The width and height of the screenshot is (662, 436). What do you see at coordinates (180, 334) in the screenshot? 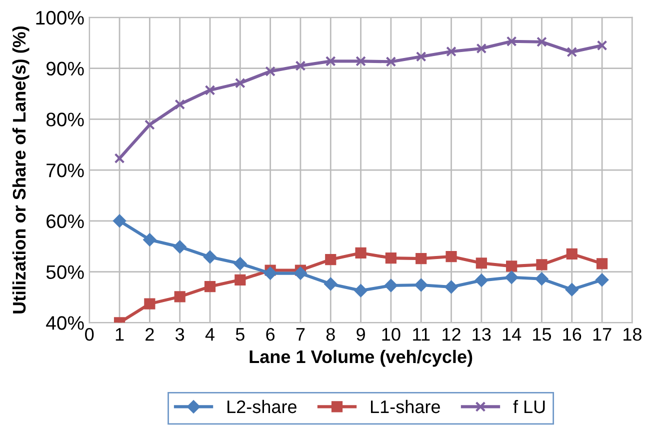
I see `x-tick-label: 3` at bounding box center [180, 334].